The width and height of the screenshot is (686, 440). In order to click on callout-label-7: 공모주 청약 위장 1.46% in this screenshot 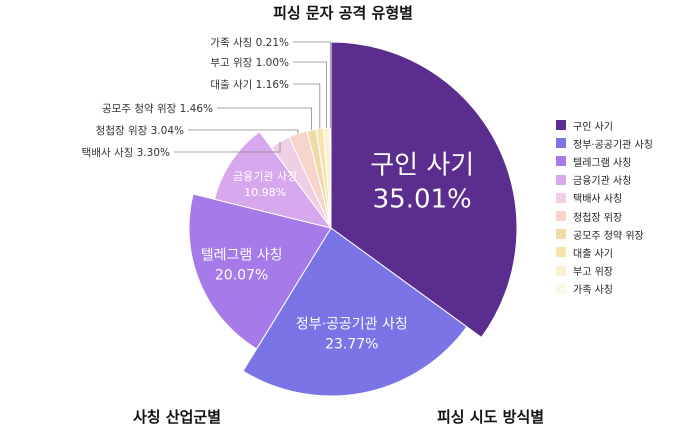, I will do `click(157, 108)`.